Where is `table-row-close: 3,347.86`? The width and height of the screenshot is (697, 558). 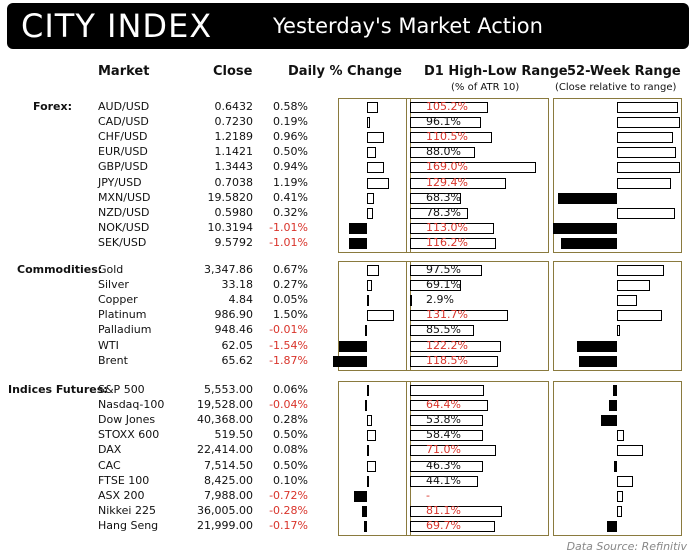 table-row-close: 3,347.86 is located at coordinates (228, 269).